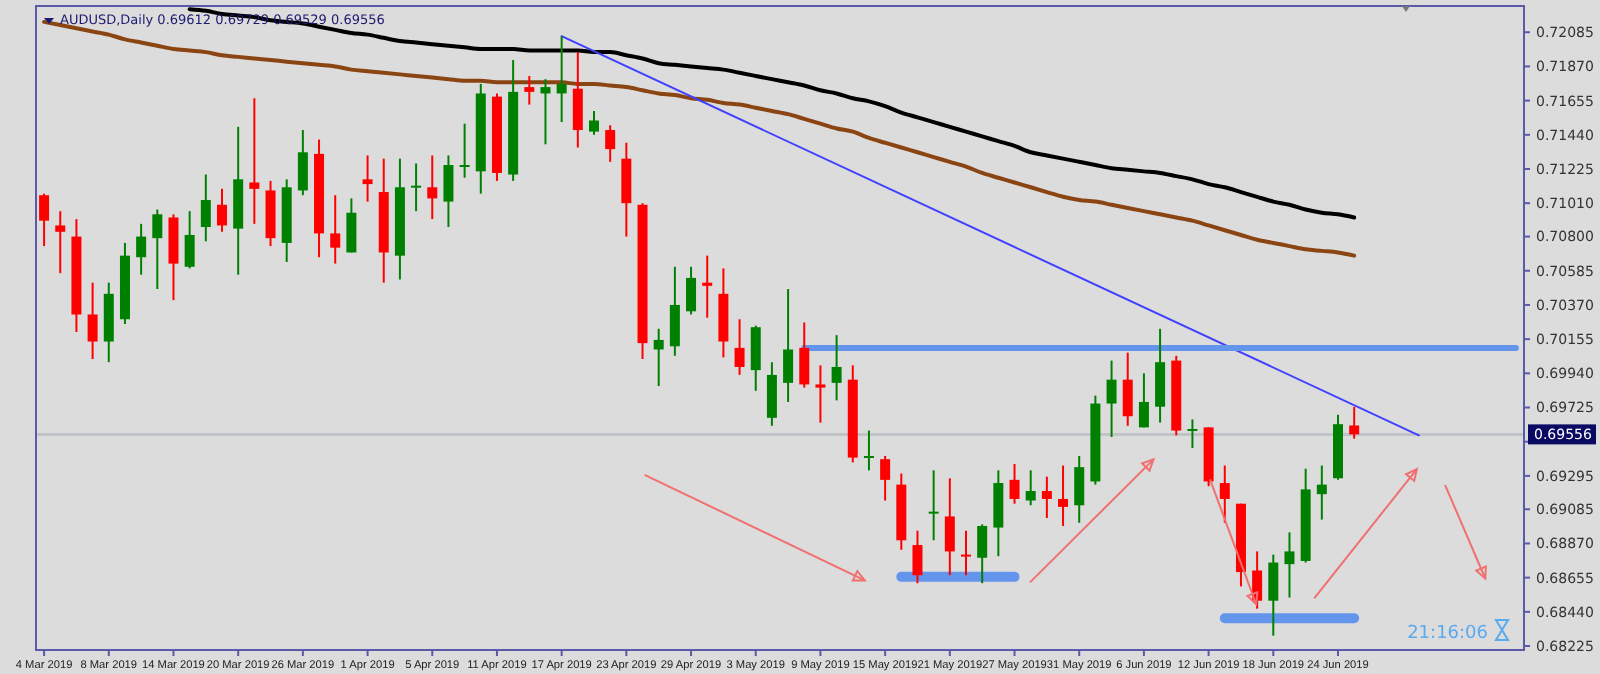 The height and width of the screenshot is (674, 1600). Describe the element at coordinates (1448, 634) in the screenshot. I see `annotation: 21:16:06` at that location.